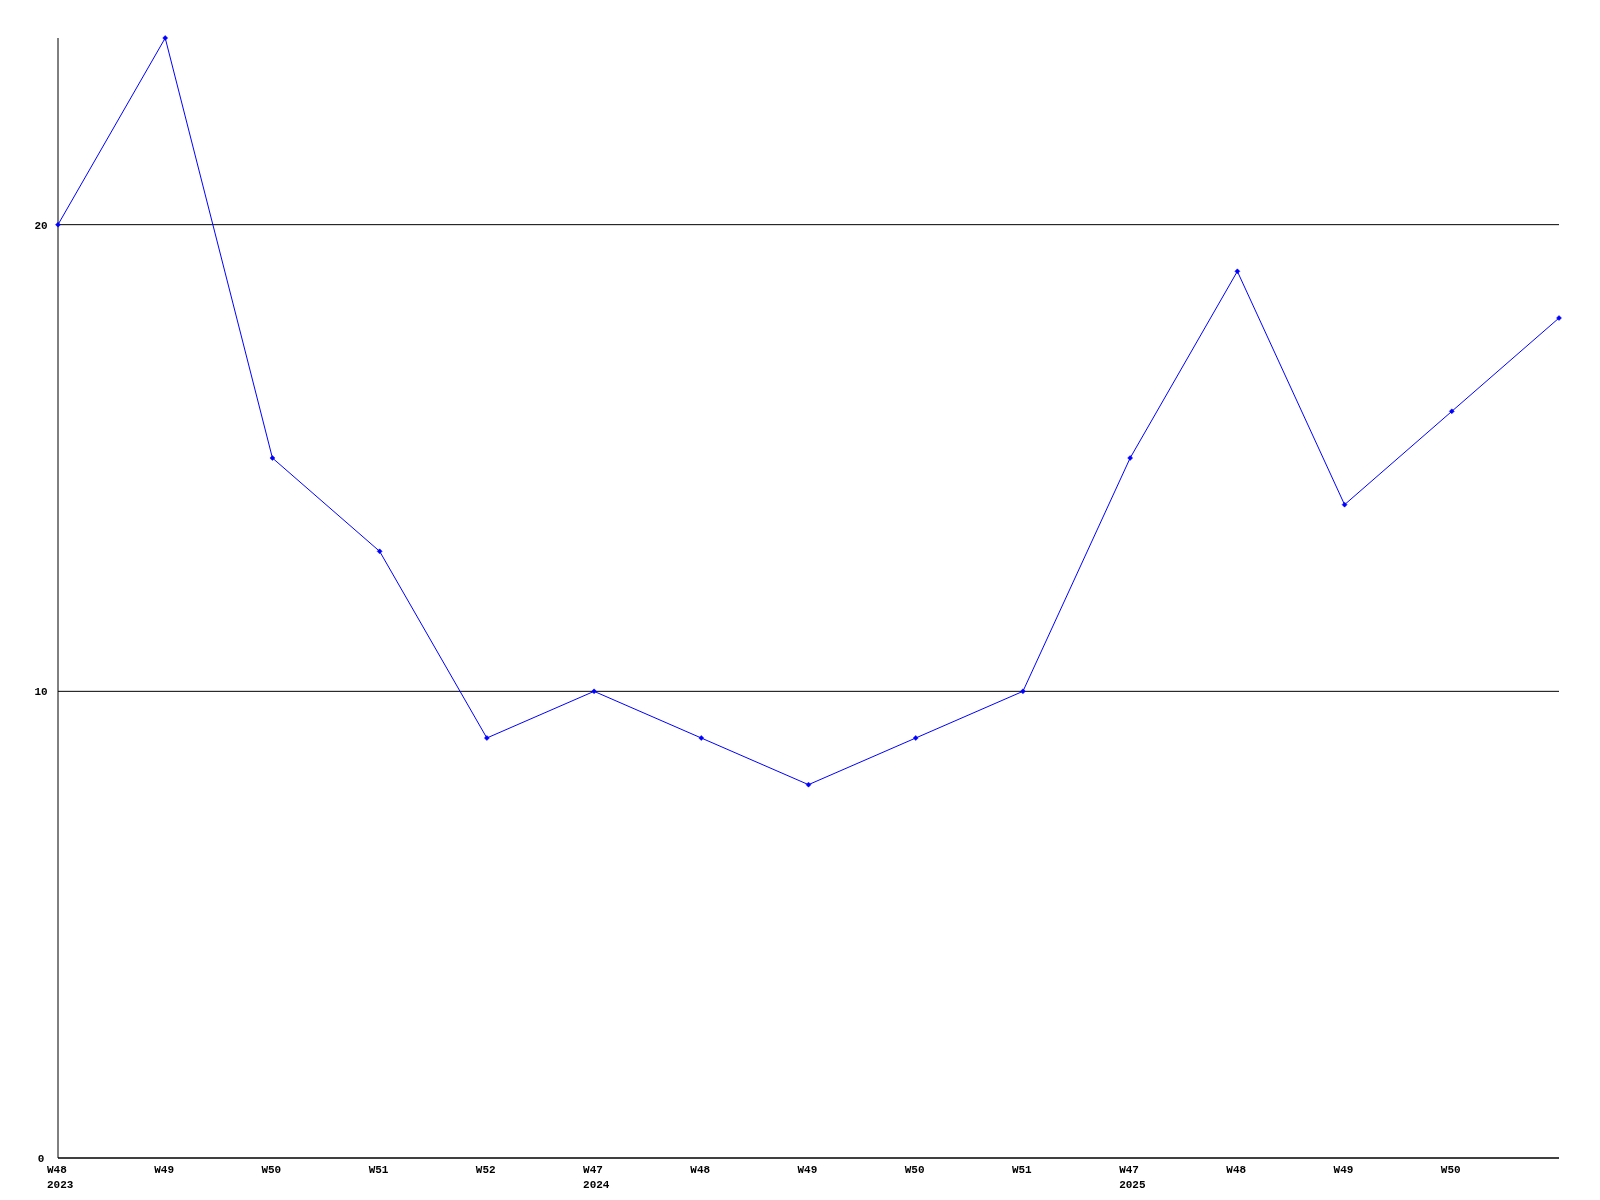 Image resolution: width=1600 pixels, height=1200 pixels. What do you see at coordinates (41, 1158) in the screenshot?
I see `y-tick-label: 0` at bounding box center [41, 1158].